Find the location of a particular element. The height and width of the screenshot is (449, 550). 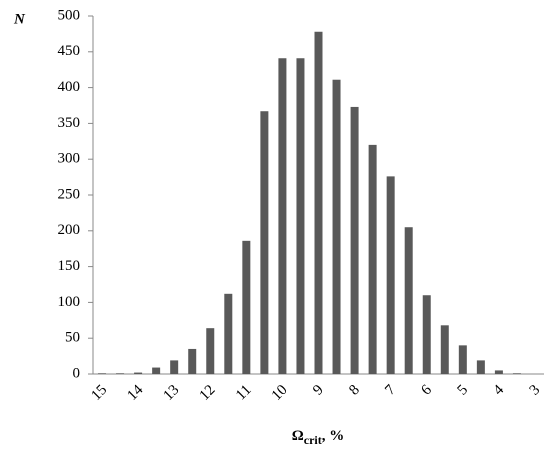

y-tick-label: 500 is located at coordinates (69, 15).